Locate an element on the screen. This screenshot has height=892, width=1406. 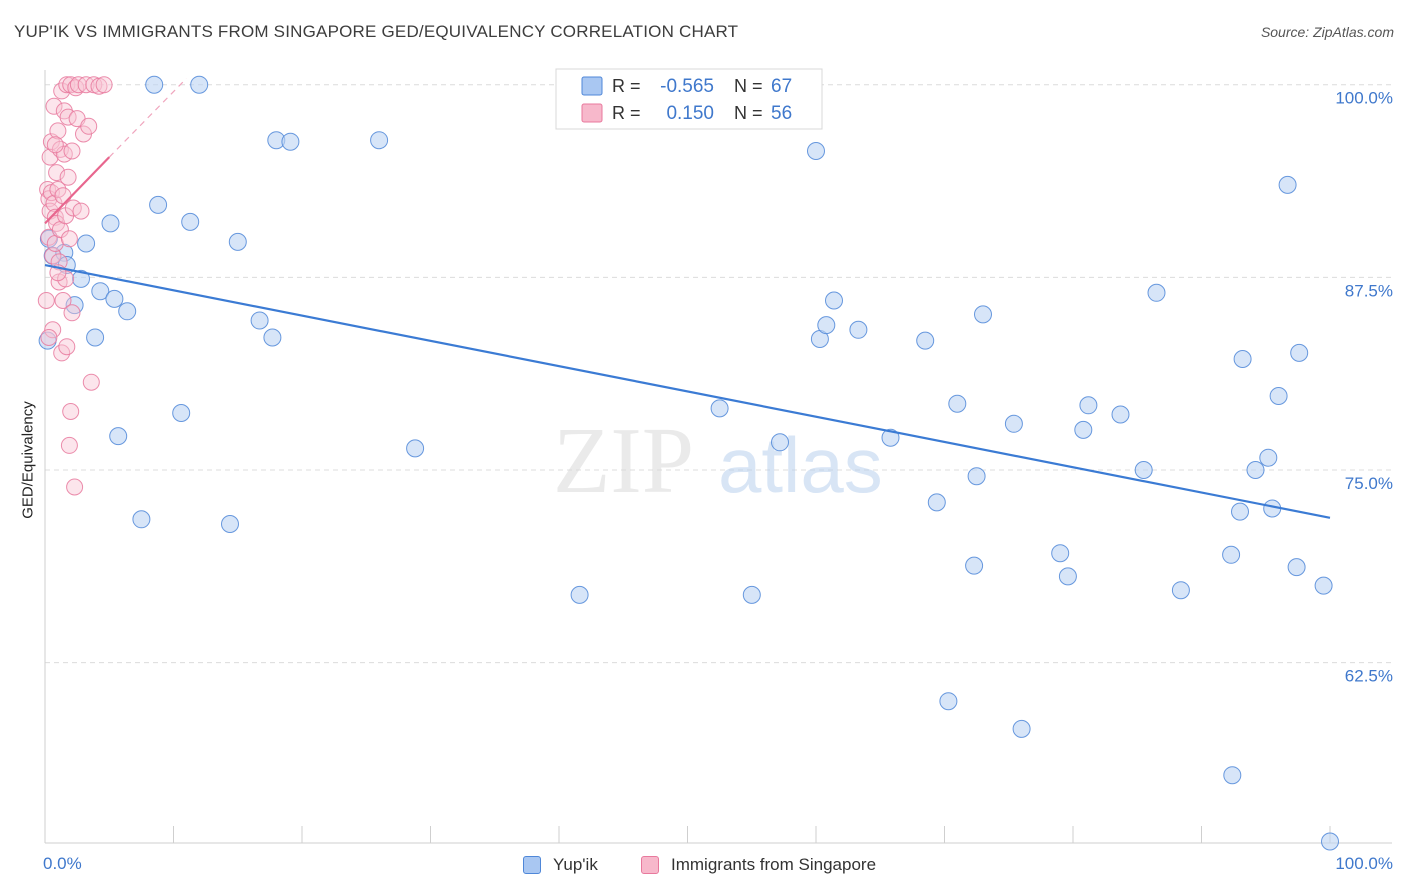
legend-label-singapore: Immigrants from Singapore is located at coordinates (774, 864).